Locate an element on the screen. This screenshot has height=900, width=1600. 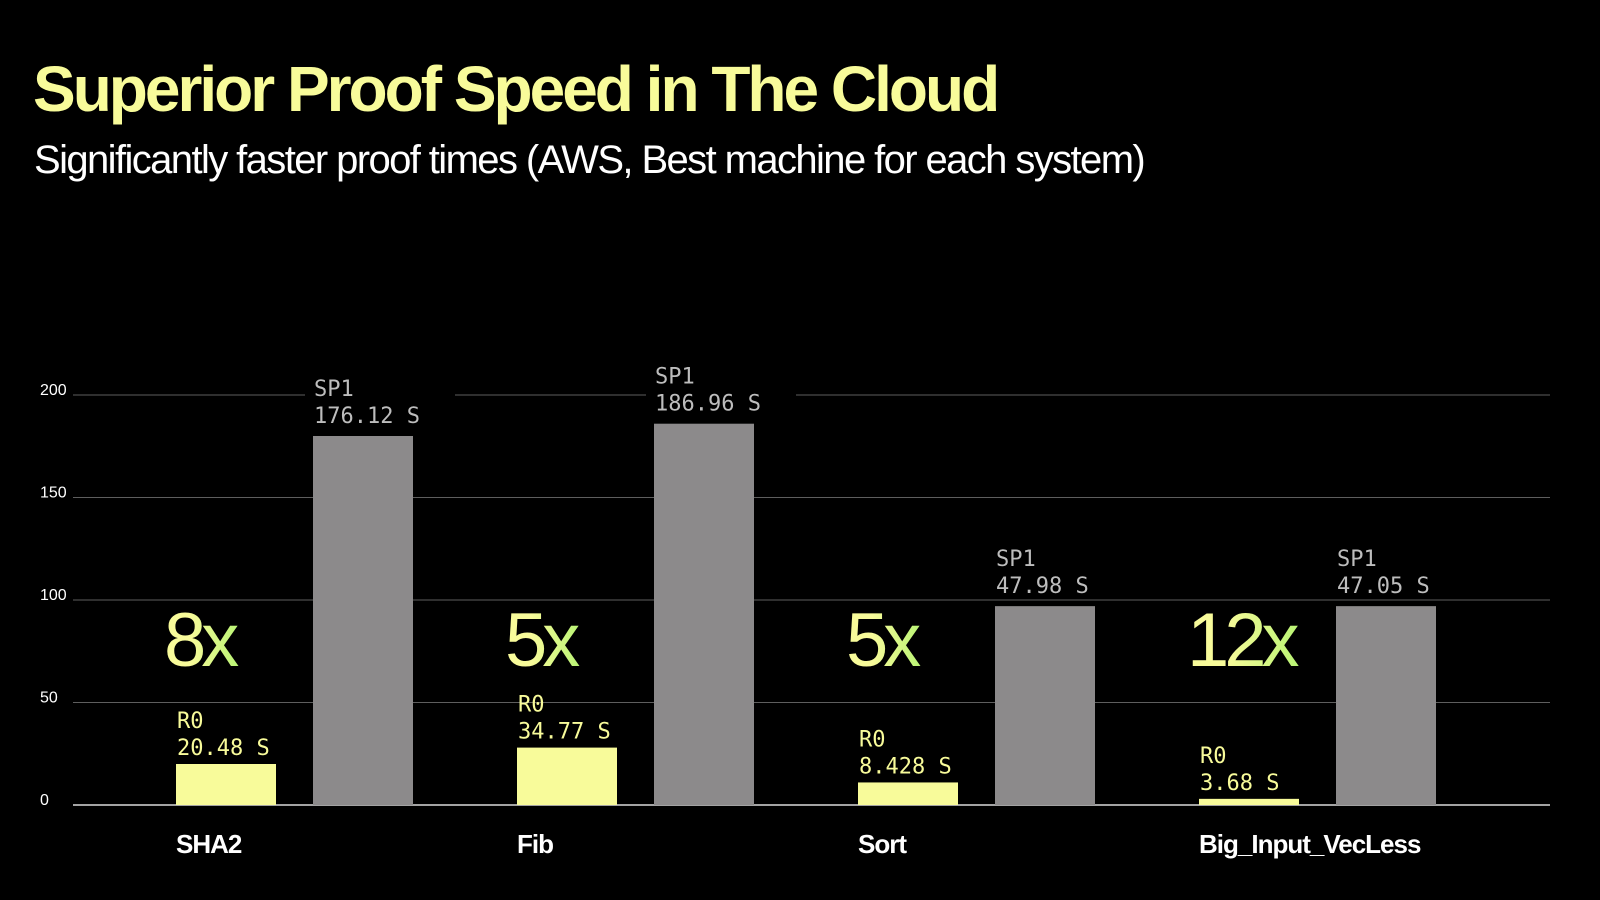
sp1-value-label: 47.98 S is located at coordinates (1042, 586).